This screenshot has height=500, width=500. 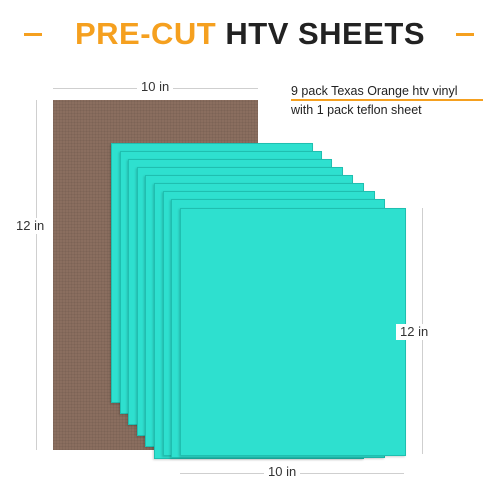 What do you see at coordinates (155, 87) in the screenshot?
I see `teflon-width-label: 10 in` at bounding box center [155, 87].